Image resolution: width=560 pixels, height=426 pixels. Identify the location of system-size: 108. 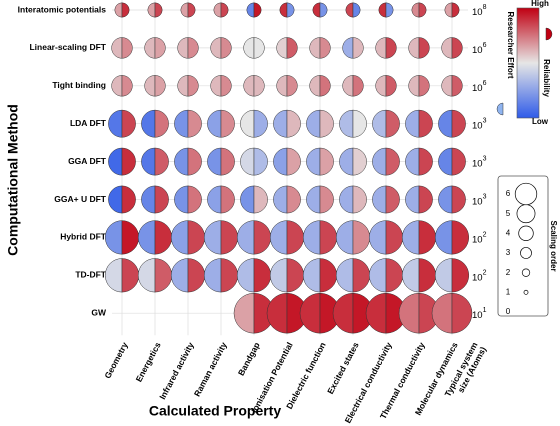
(479, 11).